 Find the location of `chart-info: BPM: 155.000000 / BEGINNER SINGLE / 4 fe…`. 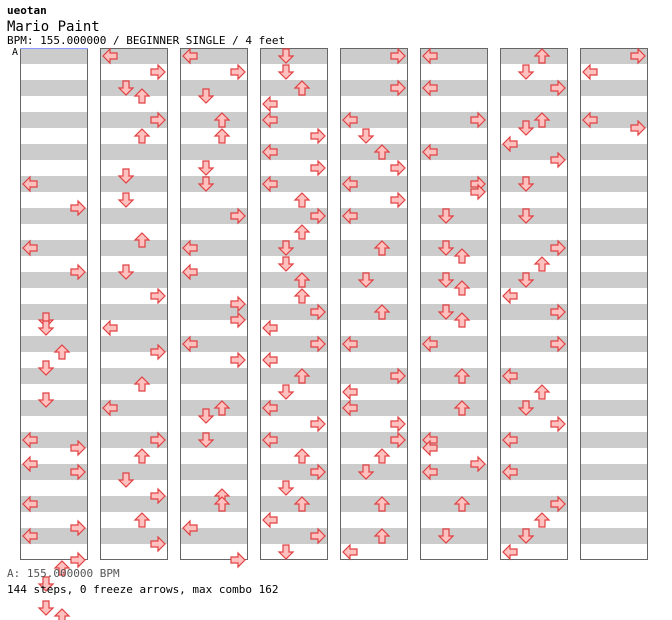

chart-info: BPM: 155.000000 / BEGINNER SINGLE / 4 fe… is located at coordinates (146, 40).